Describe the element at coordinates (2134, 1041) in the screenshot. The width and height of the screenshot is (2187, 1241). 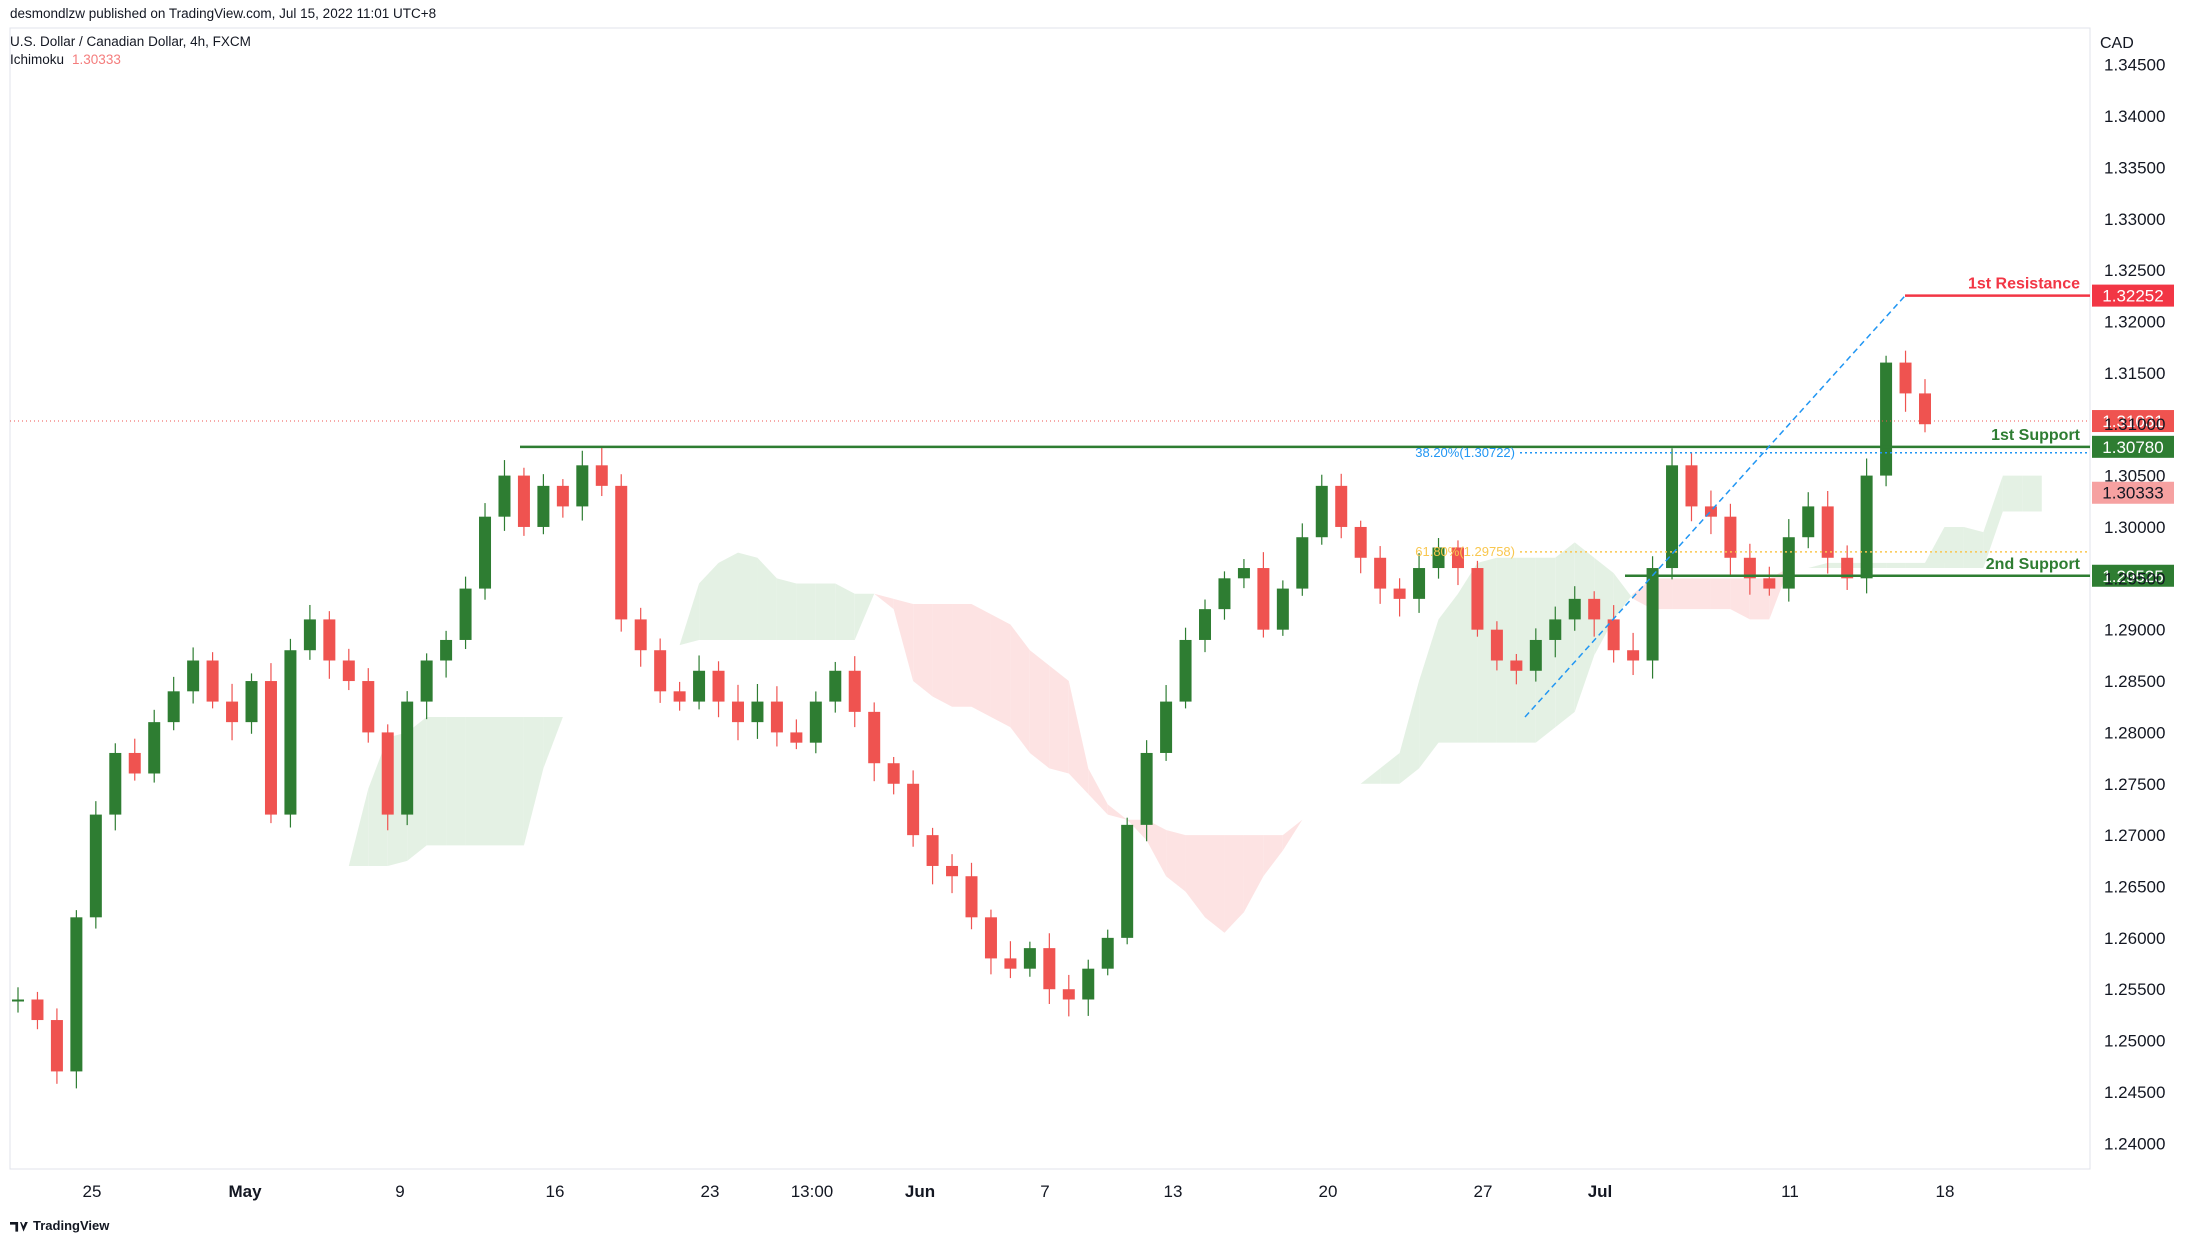
I see `y-tick-label: 1.25000` at that location.